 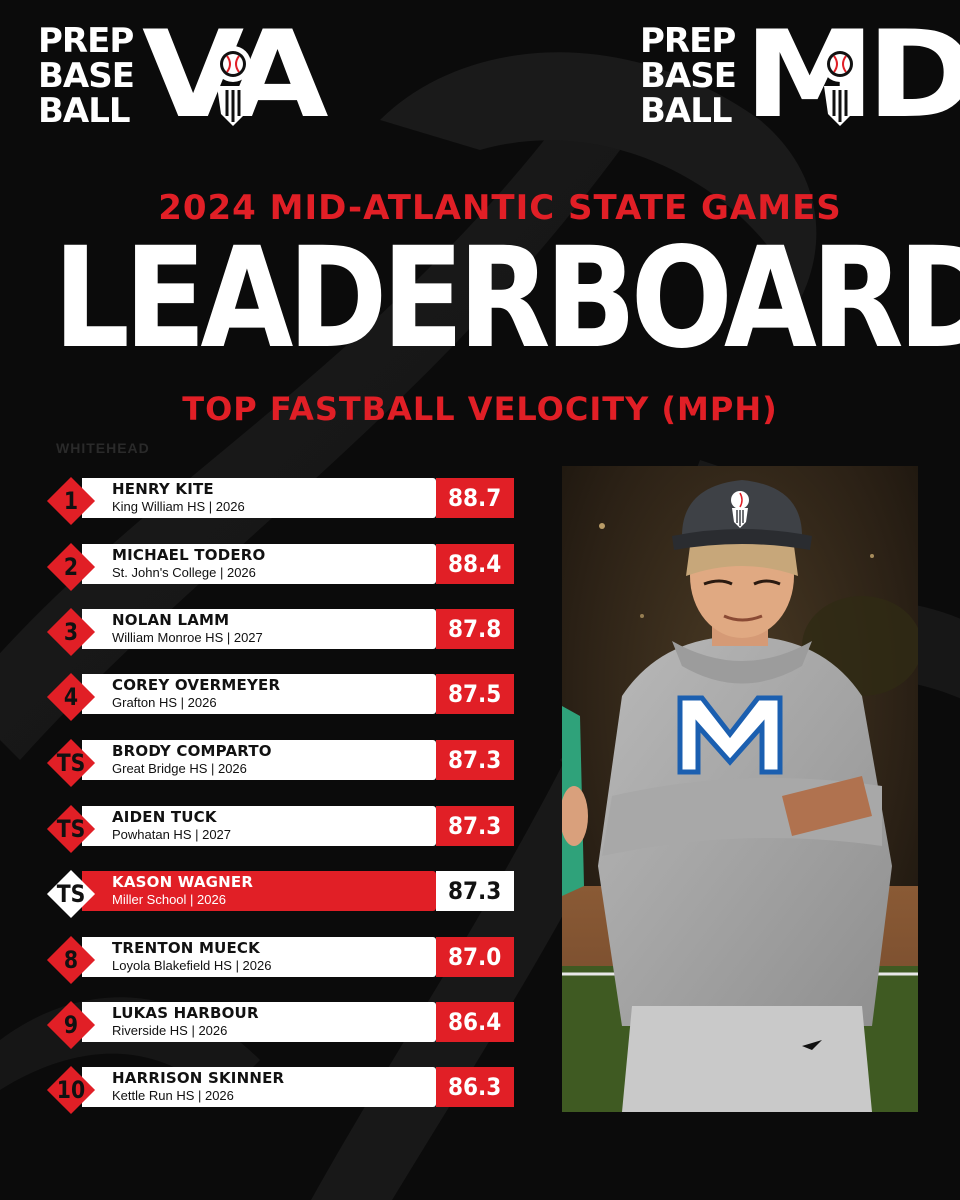 What do you see at coordinates (500, 208) in the screenshot?
I see `event-title: 2024 MID-ATLANTIC STATE GAMES` at bounding box center [500, 208].